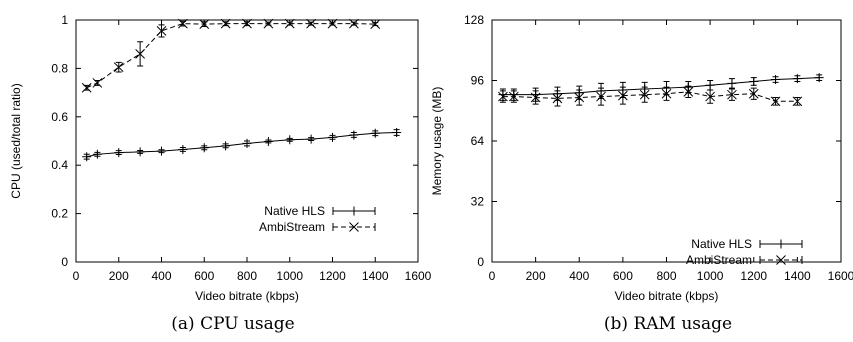  Describe the element at coordinates (437, 141) in the screenshot. I see `y-axis-label: Memory usage (MB)` at that location.